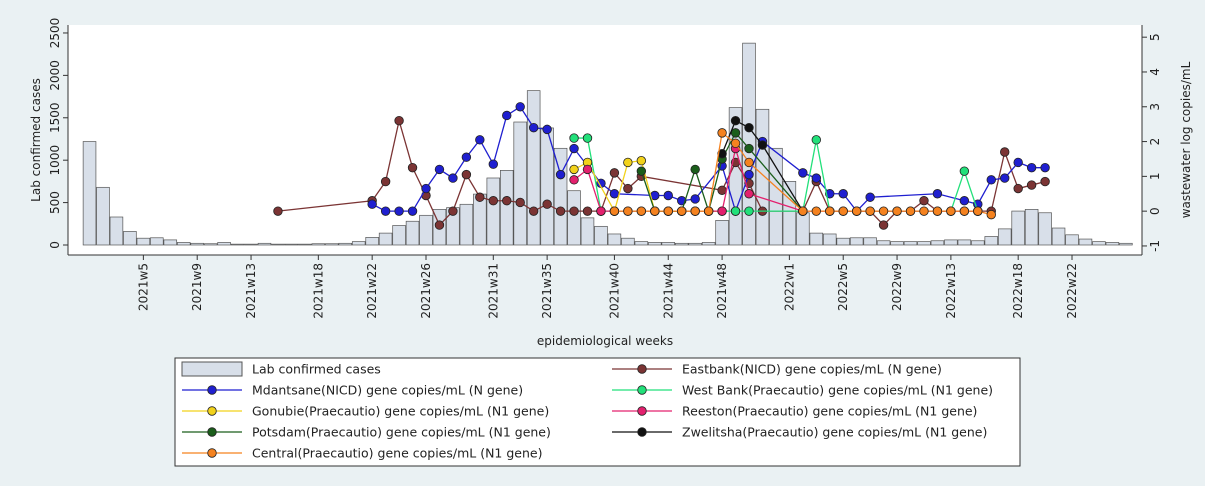 The image size is (1205, 486). What do you see at coordinates (251, 291) in the screenshot?
I see `x-tick-label: 2021w13` at bounding box center [251, 291].